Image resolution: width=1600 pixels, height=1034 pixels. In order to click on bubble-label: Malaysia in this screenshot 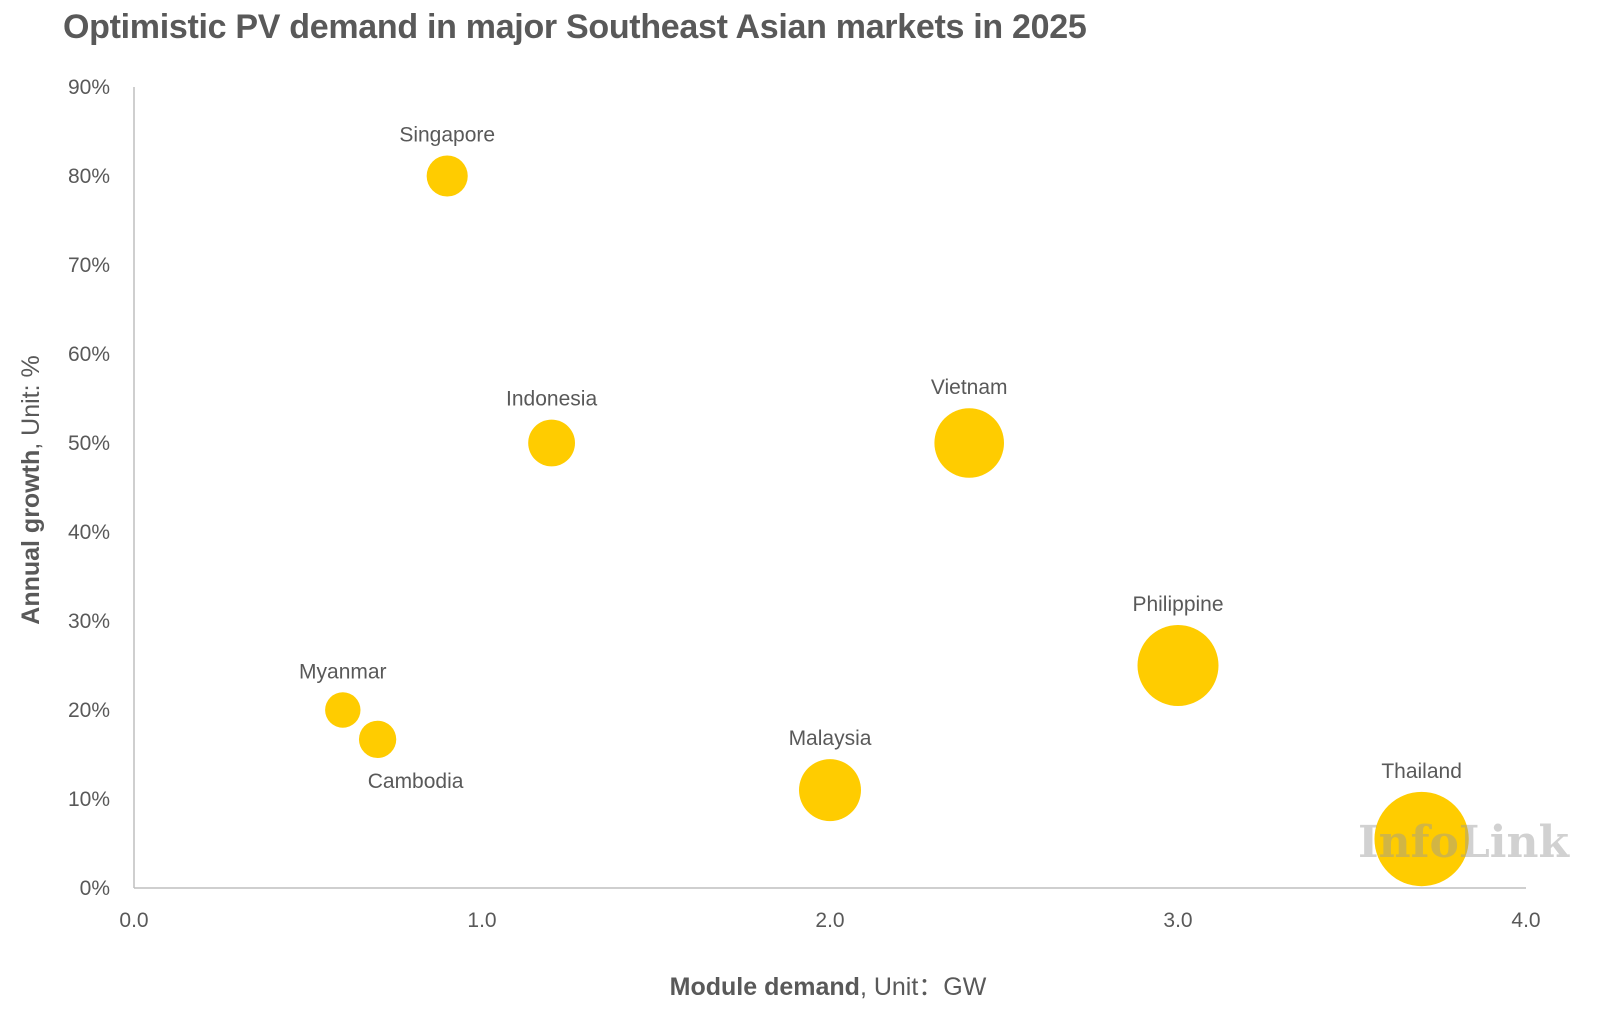, I will do `click(830, 738)`.